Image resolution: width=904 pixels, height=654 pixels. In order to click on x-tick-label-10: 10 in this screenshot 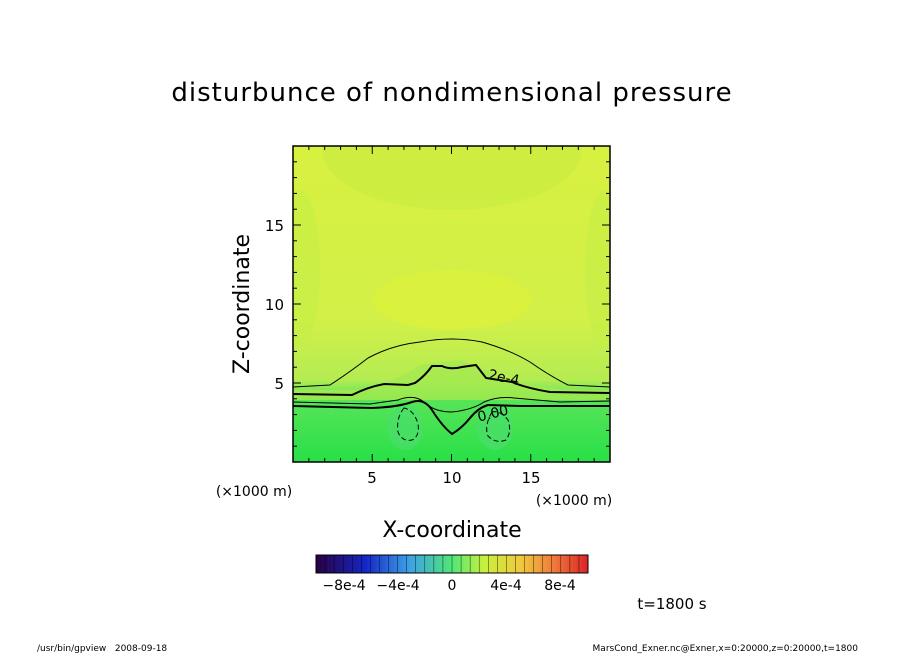, I will do `click(451, 478)`.